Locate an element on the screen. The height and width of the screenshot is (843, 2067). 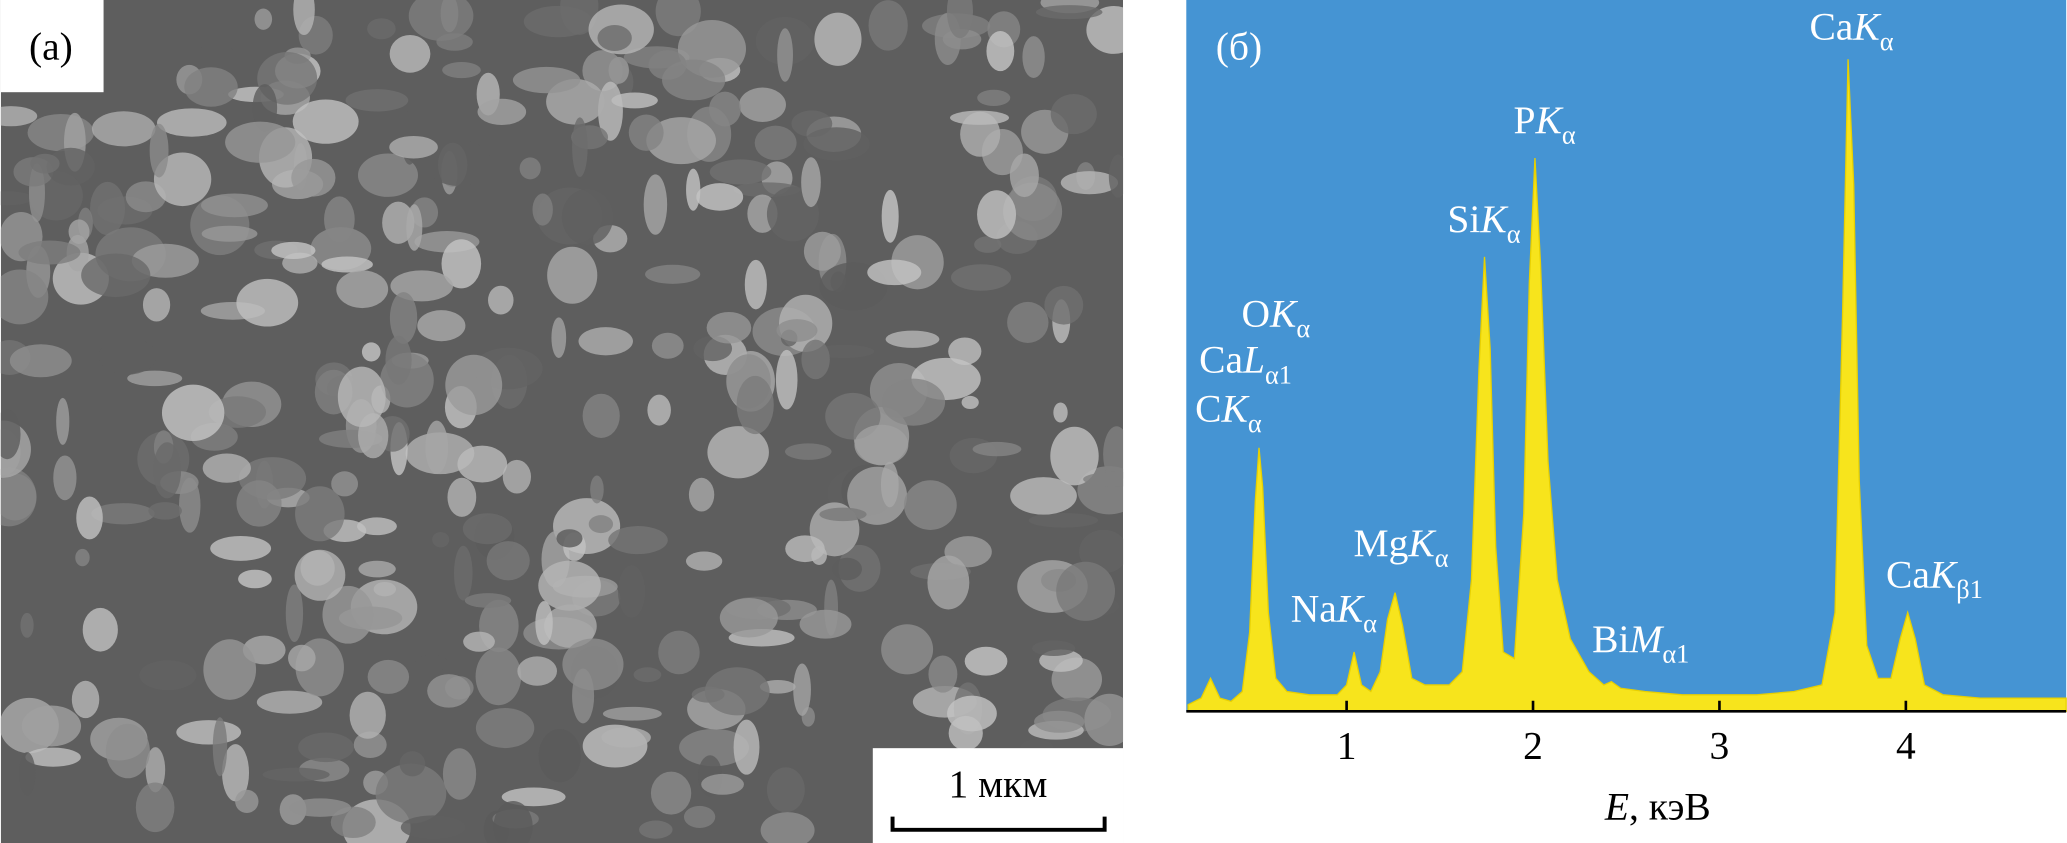
x-tick-label: 4 is located at coordinates (1906, 746).